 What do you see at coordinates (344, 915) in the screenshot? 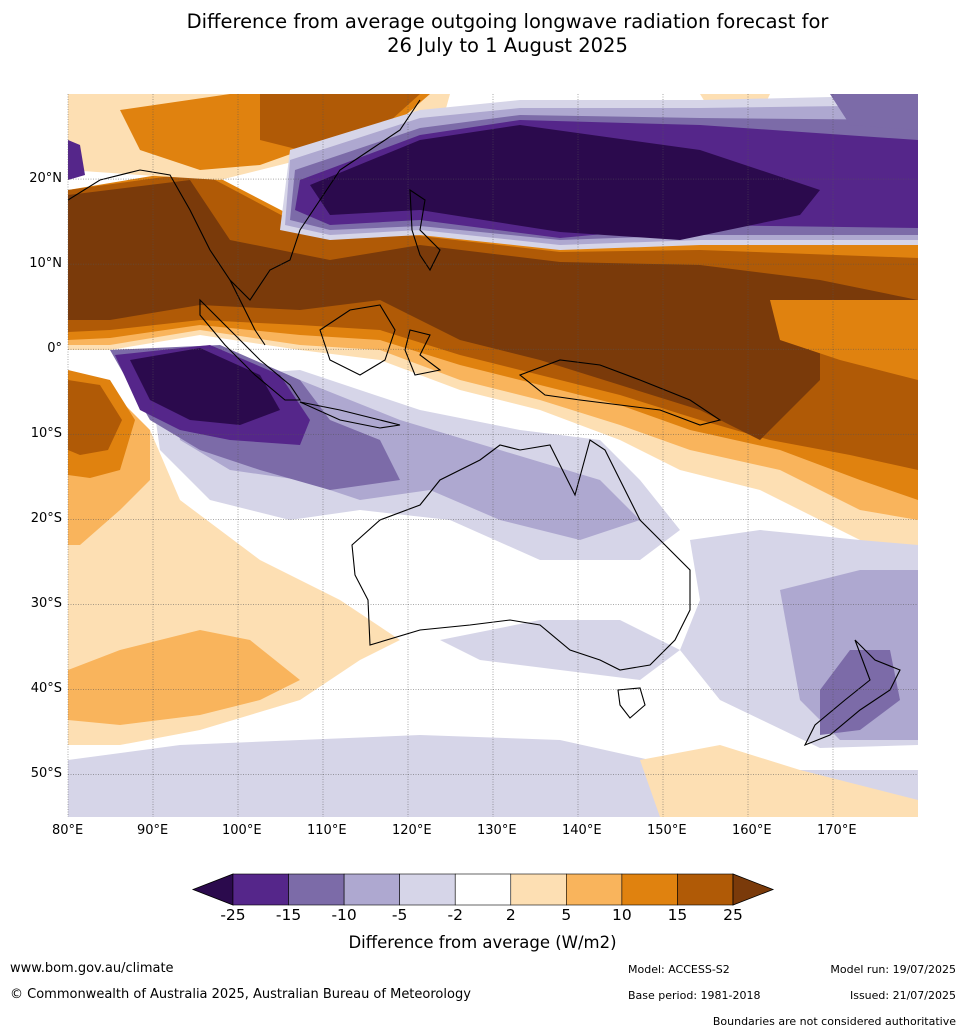
I see `colorbar-tick-label: -10` at bounding box center [344, 915].